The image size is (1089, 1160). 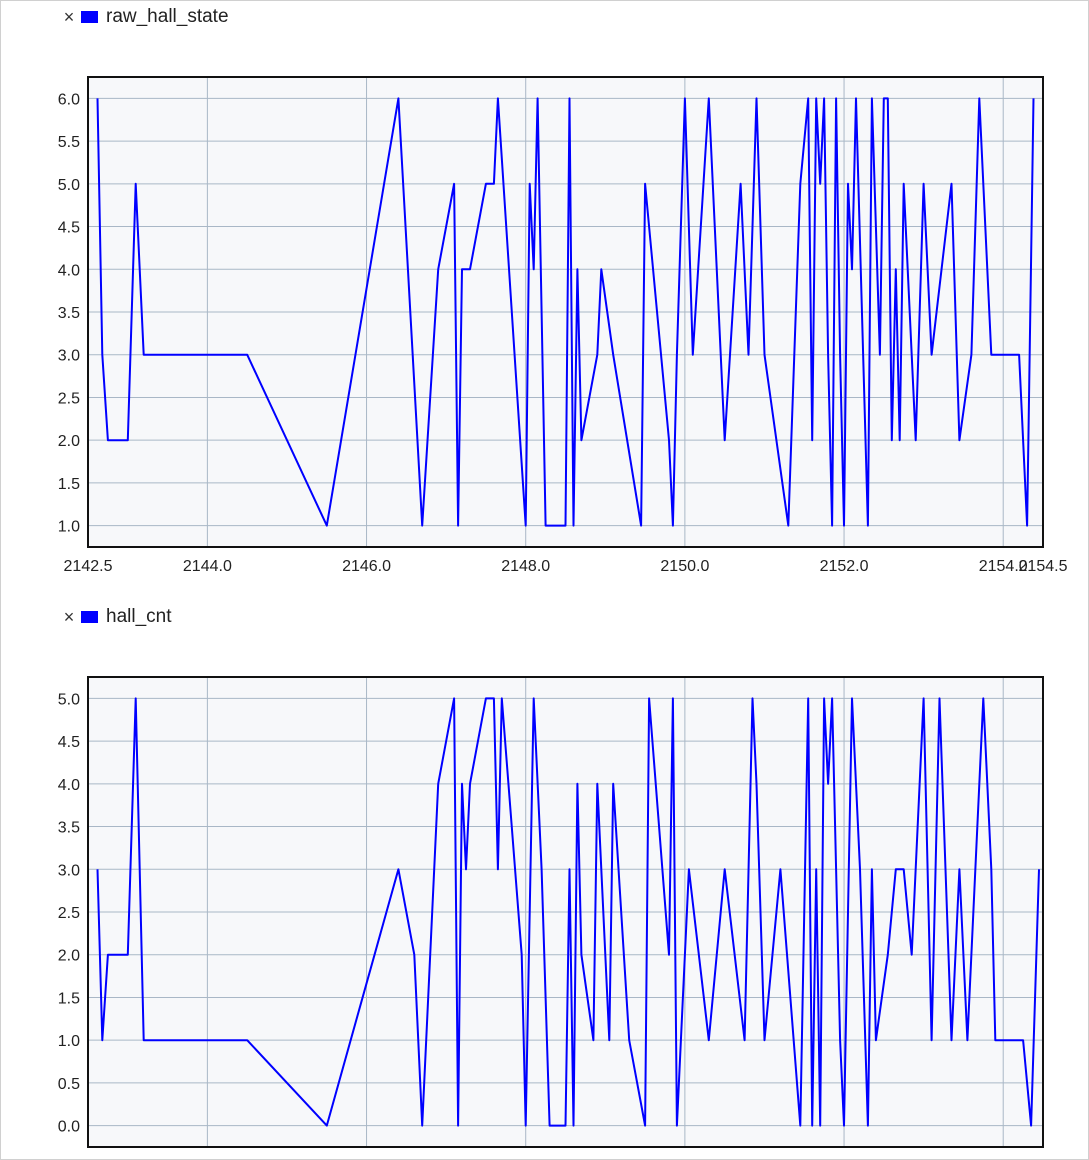 I want to click on x-tick-label: 2150.0, so click(x=684, y=566).